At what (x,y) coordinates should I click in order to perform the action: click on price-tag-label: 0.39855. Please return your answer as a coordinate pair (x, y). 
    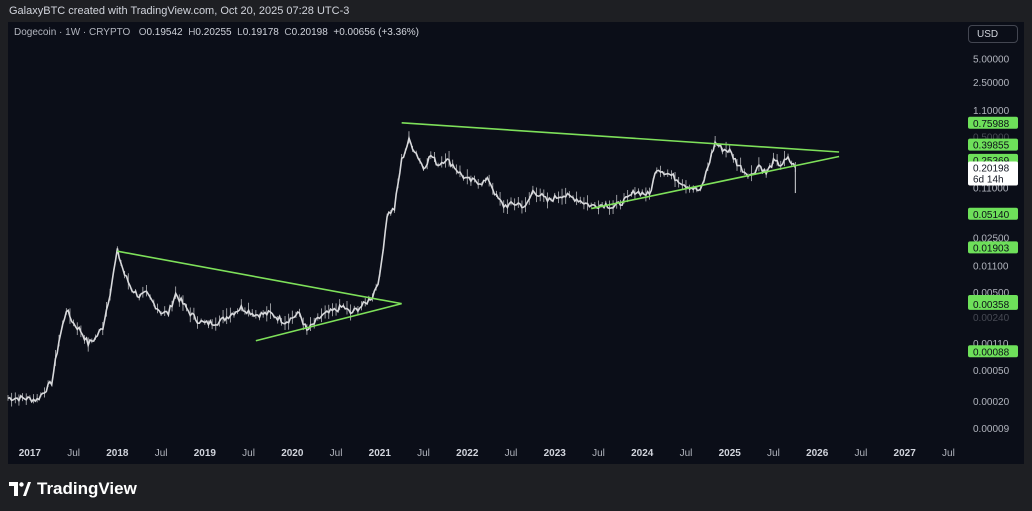
    Looking at the image, I should click on (991, 146).